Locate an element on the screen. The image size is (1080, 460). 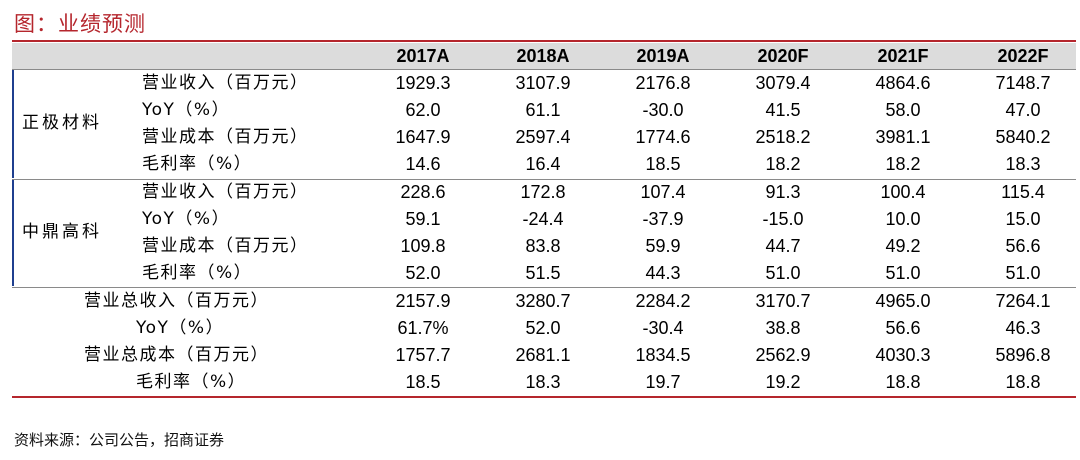
col-header-2020f: 2020F is located at coordinates (783, 56).